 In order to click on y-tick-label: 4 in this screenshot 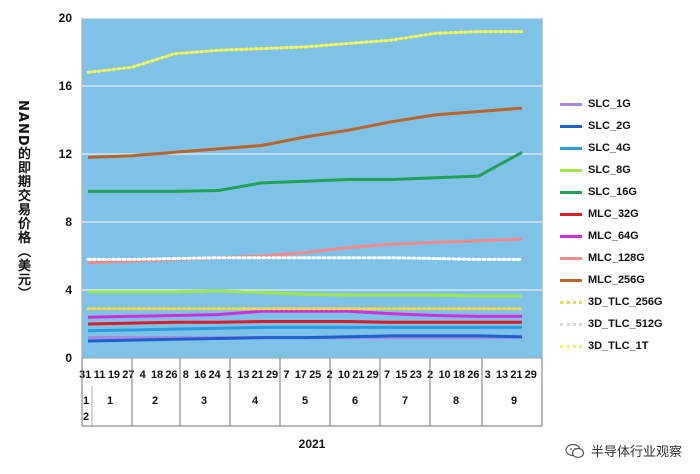, I will do `click(68, 290)`.